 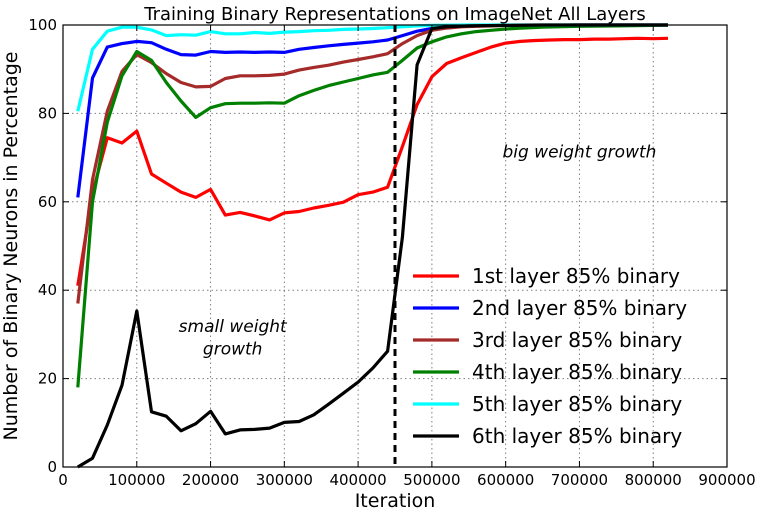 What do you see at coordinates (47, 202) in the screenshot?
I see `y-tick-label: 60` at bounding box center [47, 202].